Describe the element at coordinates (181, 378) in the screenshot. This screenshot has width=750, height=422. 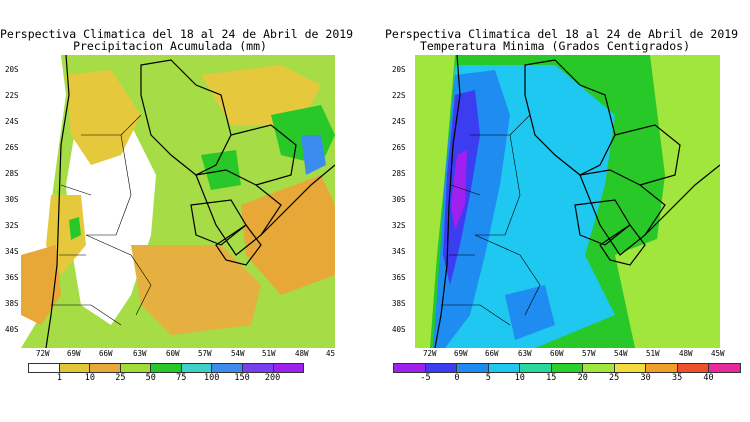
I see `colorbar-label: 75` at that location.